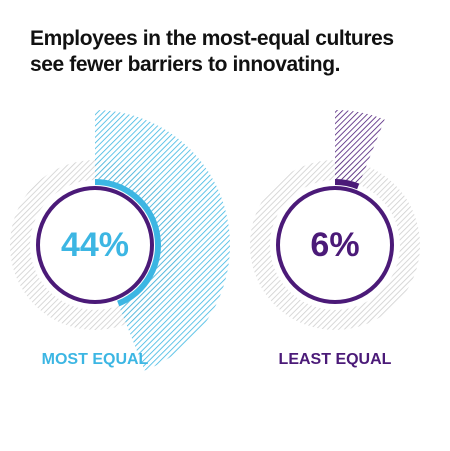 The width and height of the screenshot is (450, 451). I want to click on value-label: 6%, so click(334, 245).